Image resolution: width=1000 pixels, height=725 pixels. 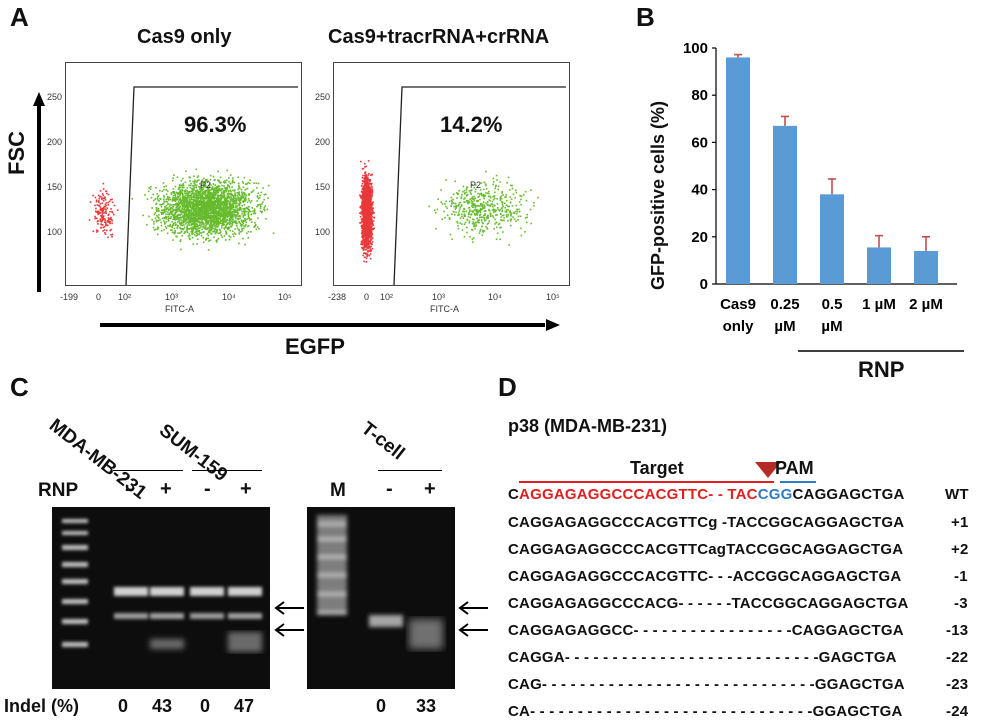 What do you see at coordinates (881, 369) in the screenshot?
I see `rnp-axis-label: RNP` at bounding box center [881, 369].